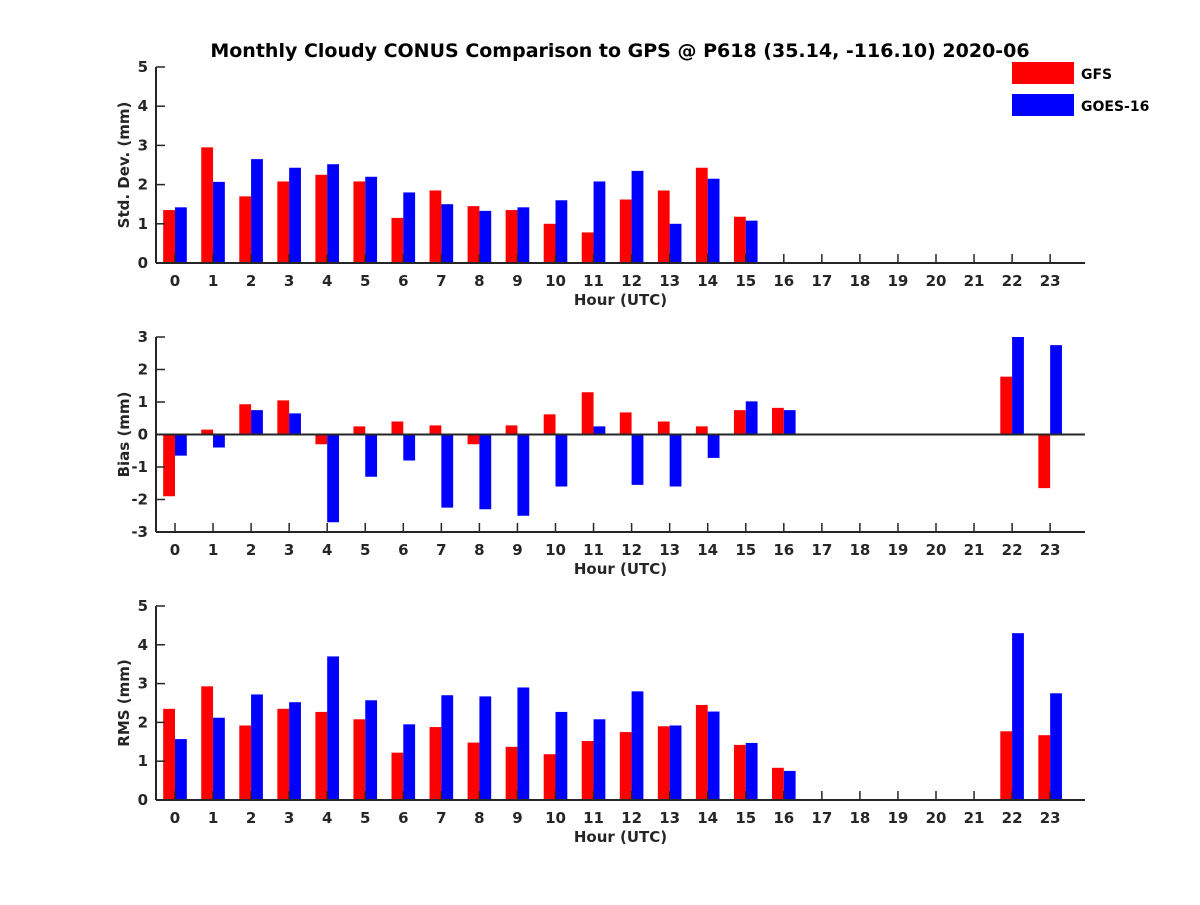  What do you see at coordinates (517, 281) in the screenshot?
I see `x-tick-label-std-dev-9: 9` at bounding box center [517, 281].